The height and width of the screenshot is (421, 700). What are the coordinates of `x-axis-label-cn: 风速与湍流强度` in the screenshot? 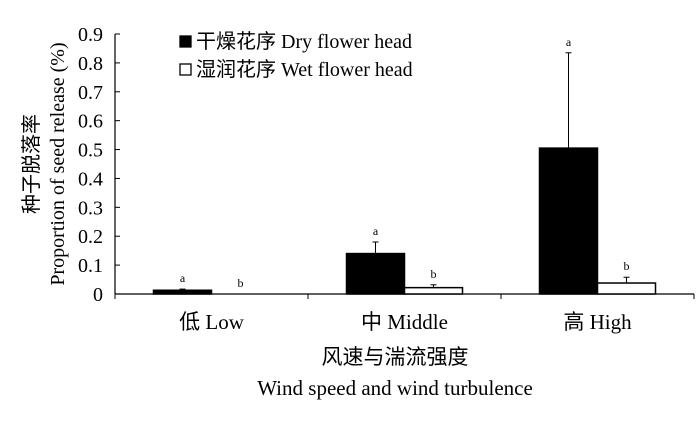 It's located at (395, 357).